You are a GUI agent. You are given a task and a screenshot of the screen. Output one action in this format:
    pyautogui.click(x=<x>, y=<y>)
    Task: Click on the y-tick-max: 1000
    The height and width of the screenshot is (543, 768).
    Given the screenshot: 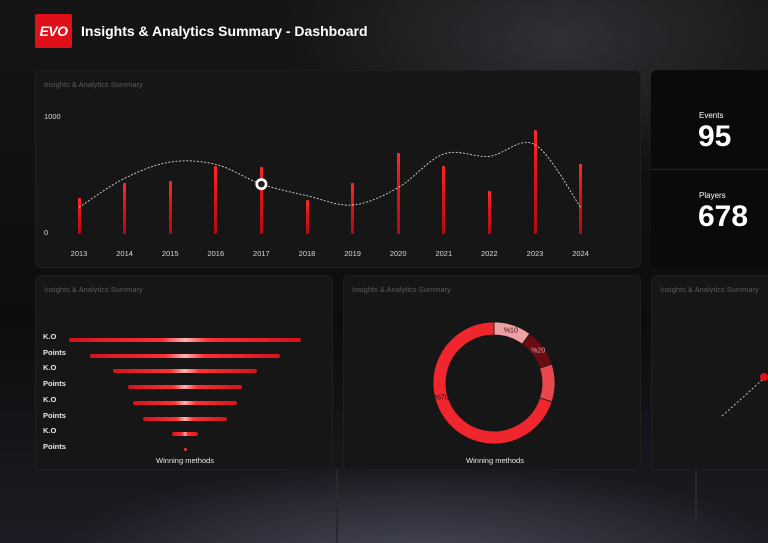 What is the action you would take?
    pyautogui.click(x=52, y=116)
    